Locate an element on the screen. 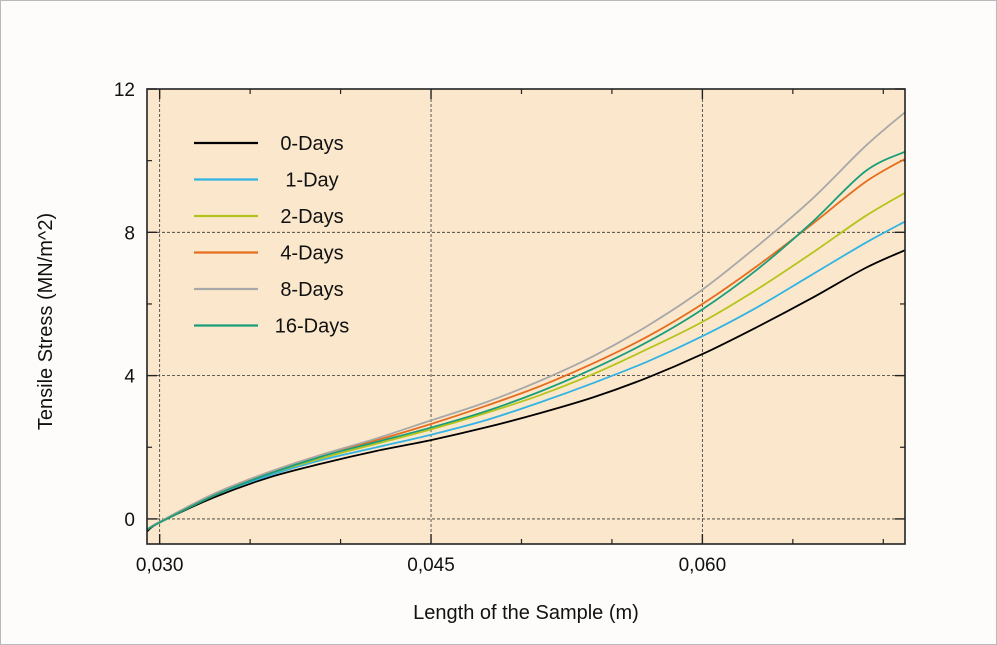  legend: 0-Days 1-Day 2-Days 4-Days 8-Days 16-Days is located at coordinates (271, 235).